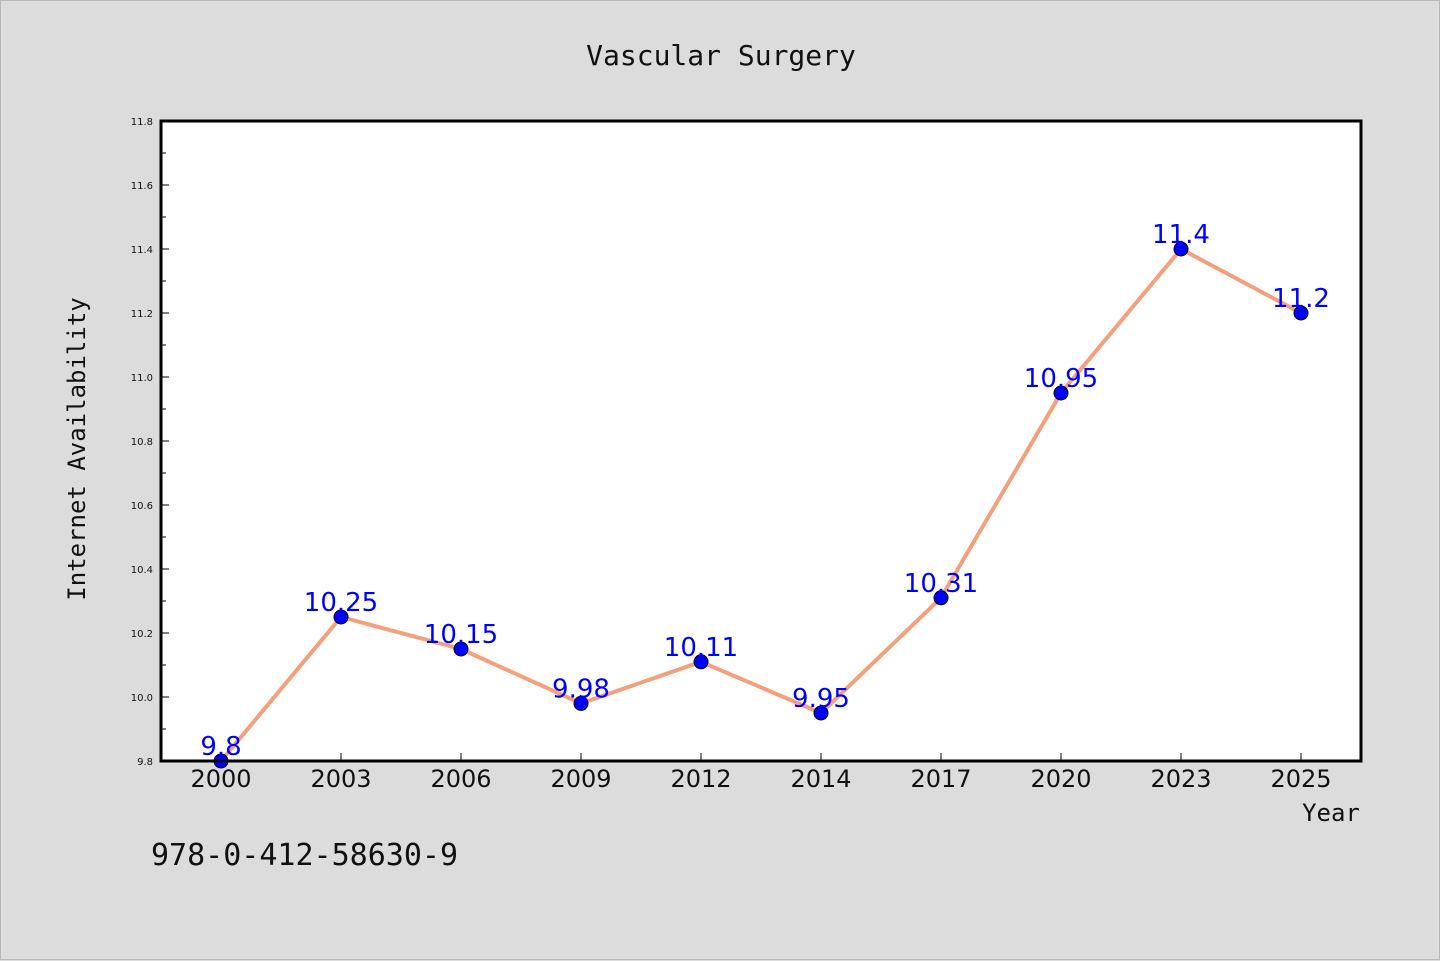 The height and width of the screenshot is (961, 1440). What do you see at coordinates (761, 773) in the screenshot?
I see `x-axis: 2000 2003 2006 2009 2012 2014 2017 2020 2023 2025` at bounding box center [761, 773].